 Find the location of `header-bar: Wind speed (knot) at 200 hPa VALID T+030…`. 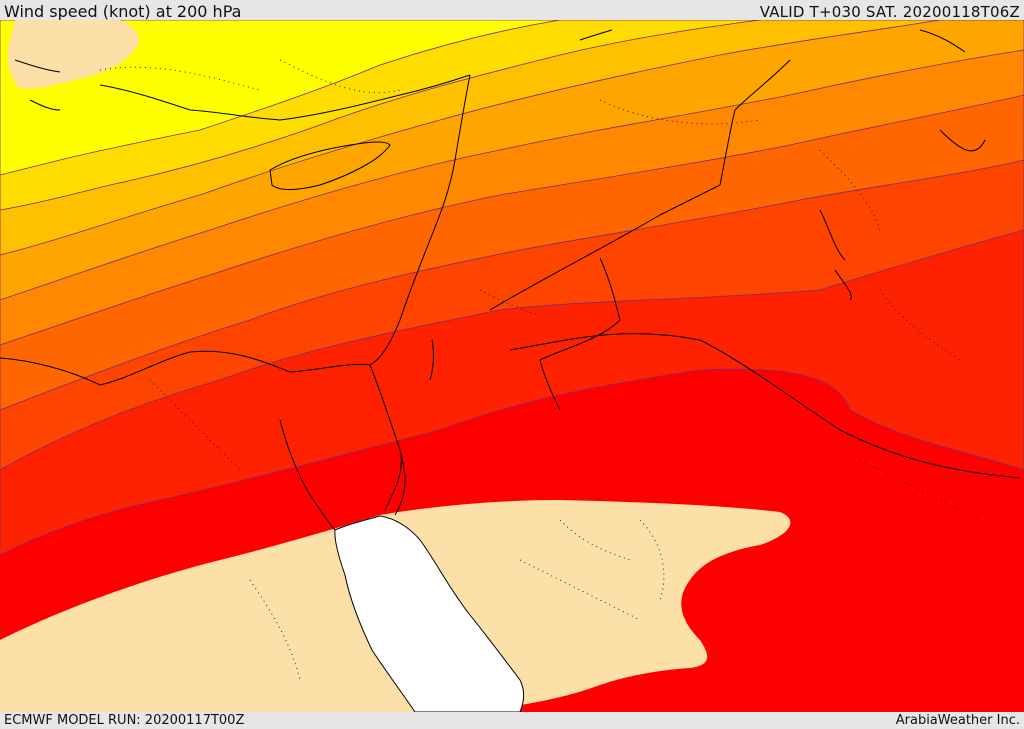

header-bar: Wind speed (knot) at 200 hPa VALID T+030… is located at coordinates (512, 10).